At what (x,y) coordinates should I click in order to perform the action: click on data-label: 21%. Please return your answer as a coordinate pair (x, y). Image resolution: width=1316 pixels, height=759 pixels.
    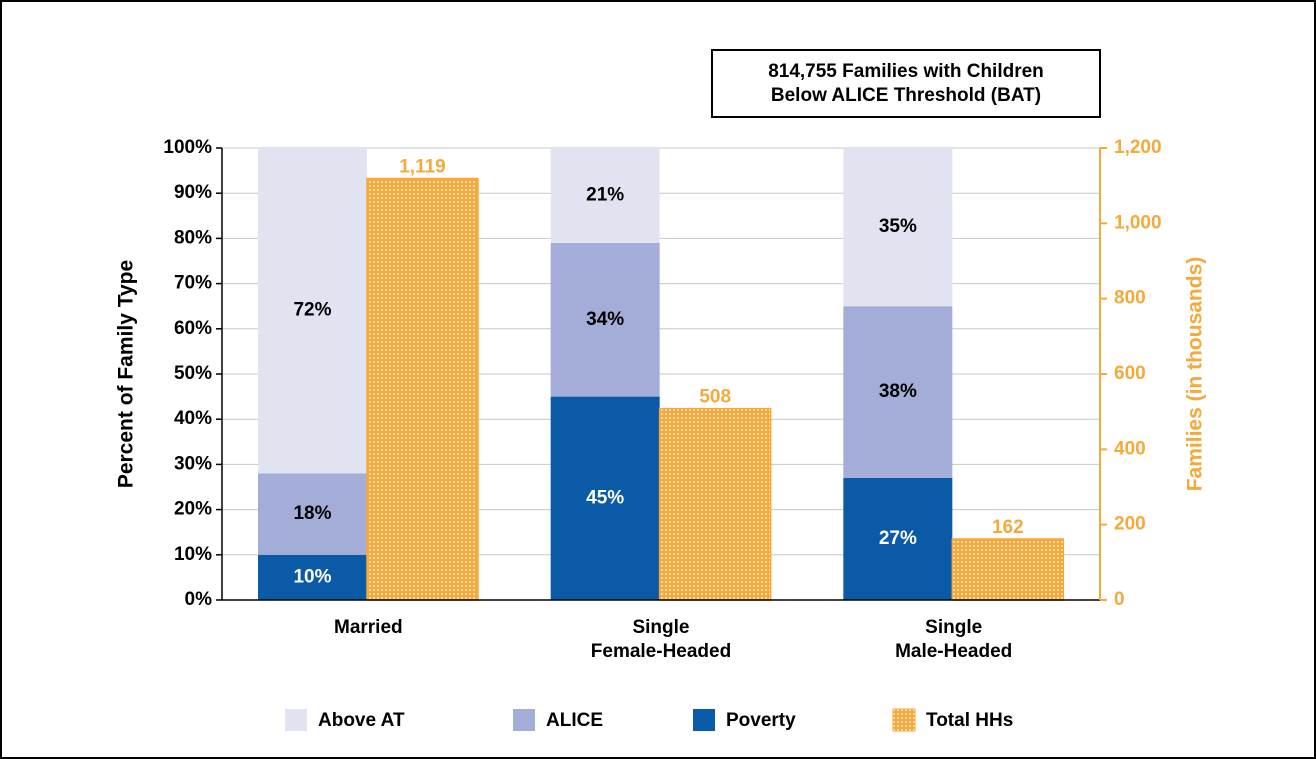
    Looking at the image, I should click on (605, 194).